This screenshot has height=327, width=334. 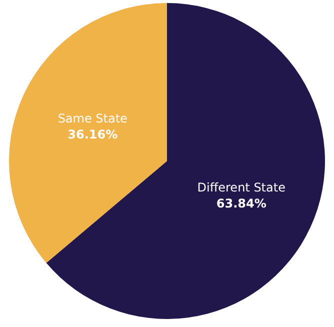 I want to click on slice-label: Same State, so click(x=93, y=118).